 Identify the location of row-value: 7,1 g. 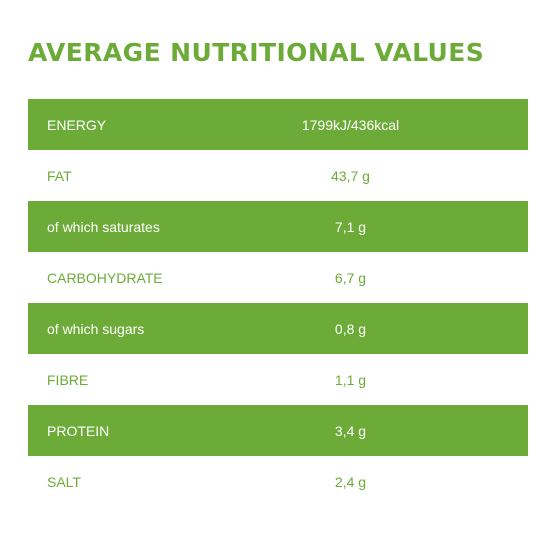
(350, 226).